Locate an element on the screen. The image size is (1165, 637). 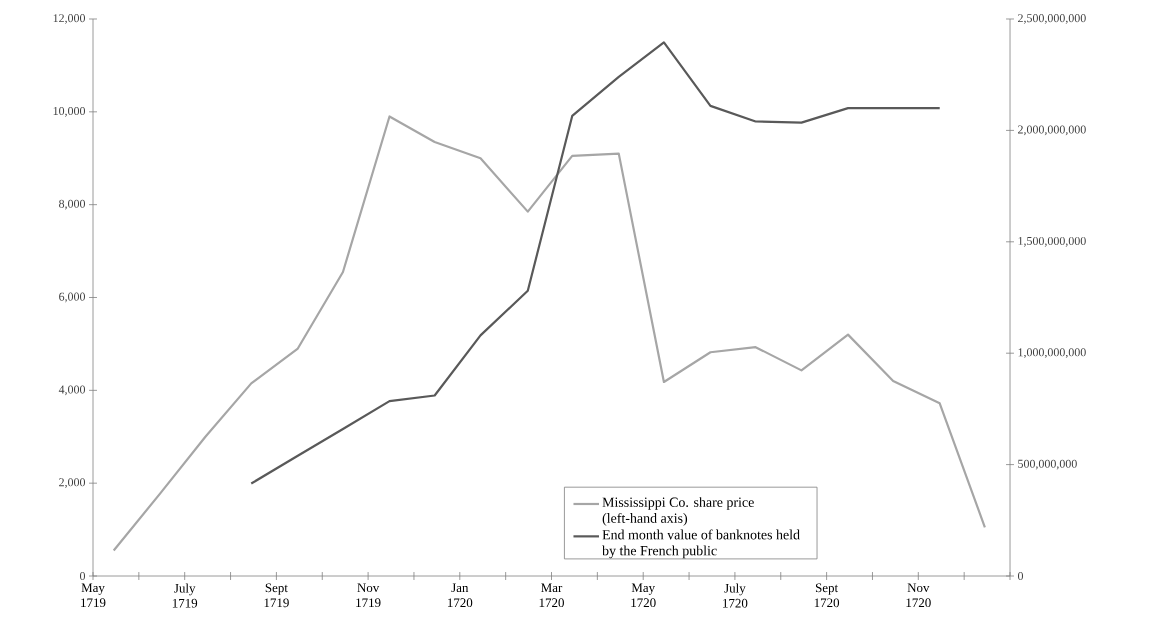
y-tick-label: 0 is located at coordinates (82, 576).